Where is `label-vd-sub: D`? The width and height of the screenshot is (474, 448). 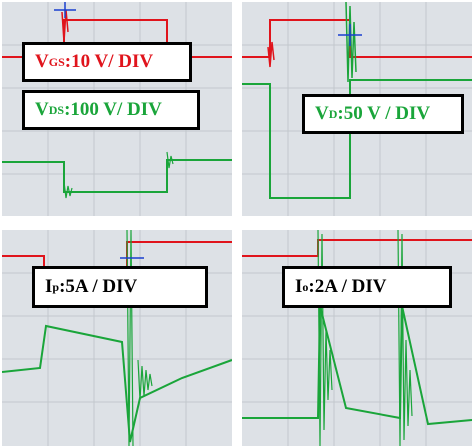 label-vd-sub: D is located at coordinates (333, 113).